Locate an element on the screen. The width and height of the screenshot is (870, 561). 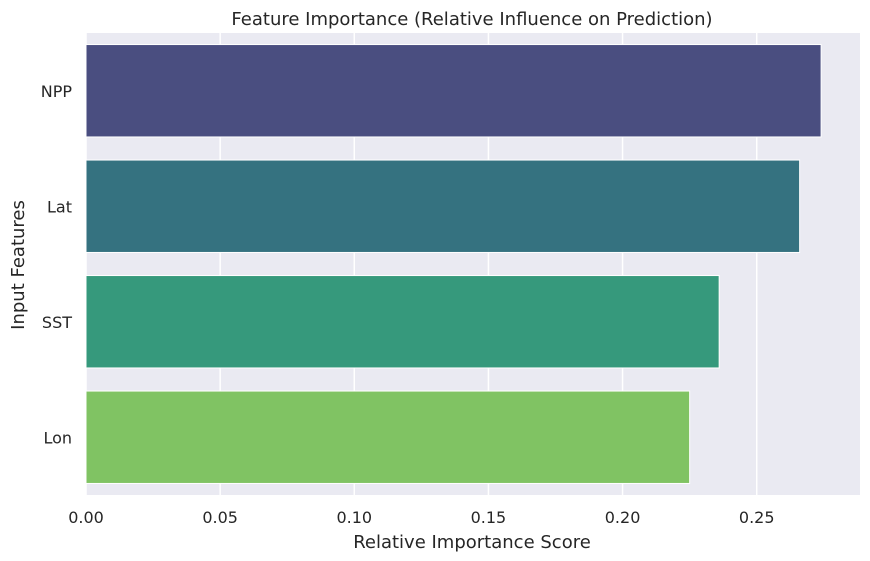
x-axis-label: Relative Importance Score is located at coordinates (472, 542).